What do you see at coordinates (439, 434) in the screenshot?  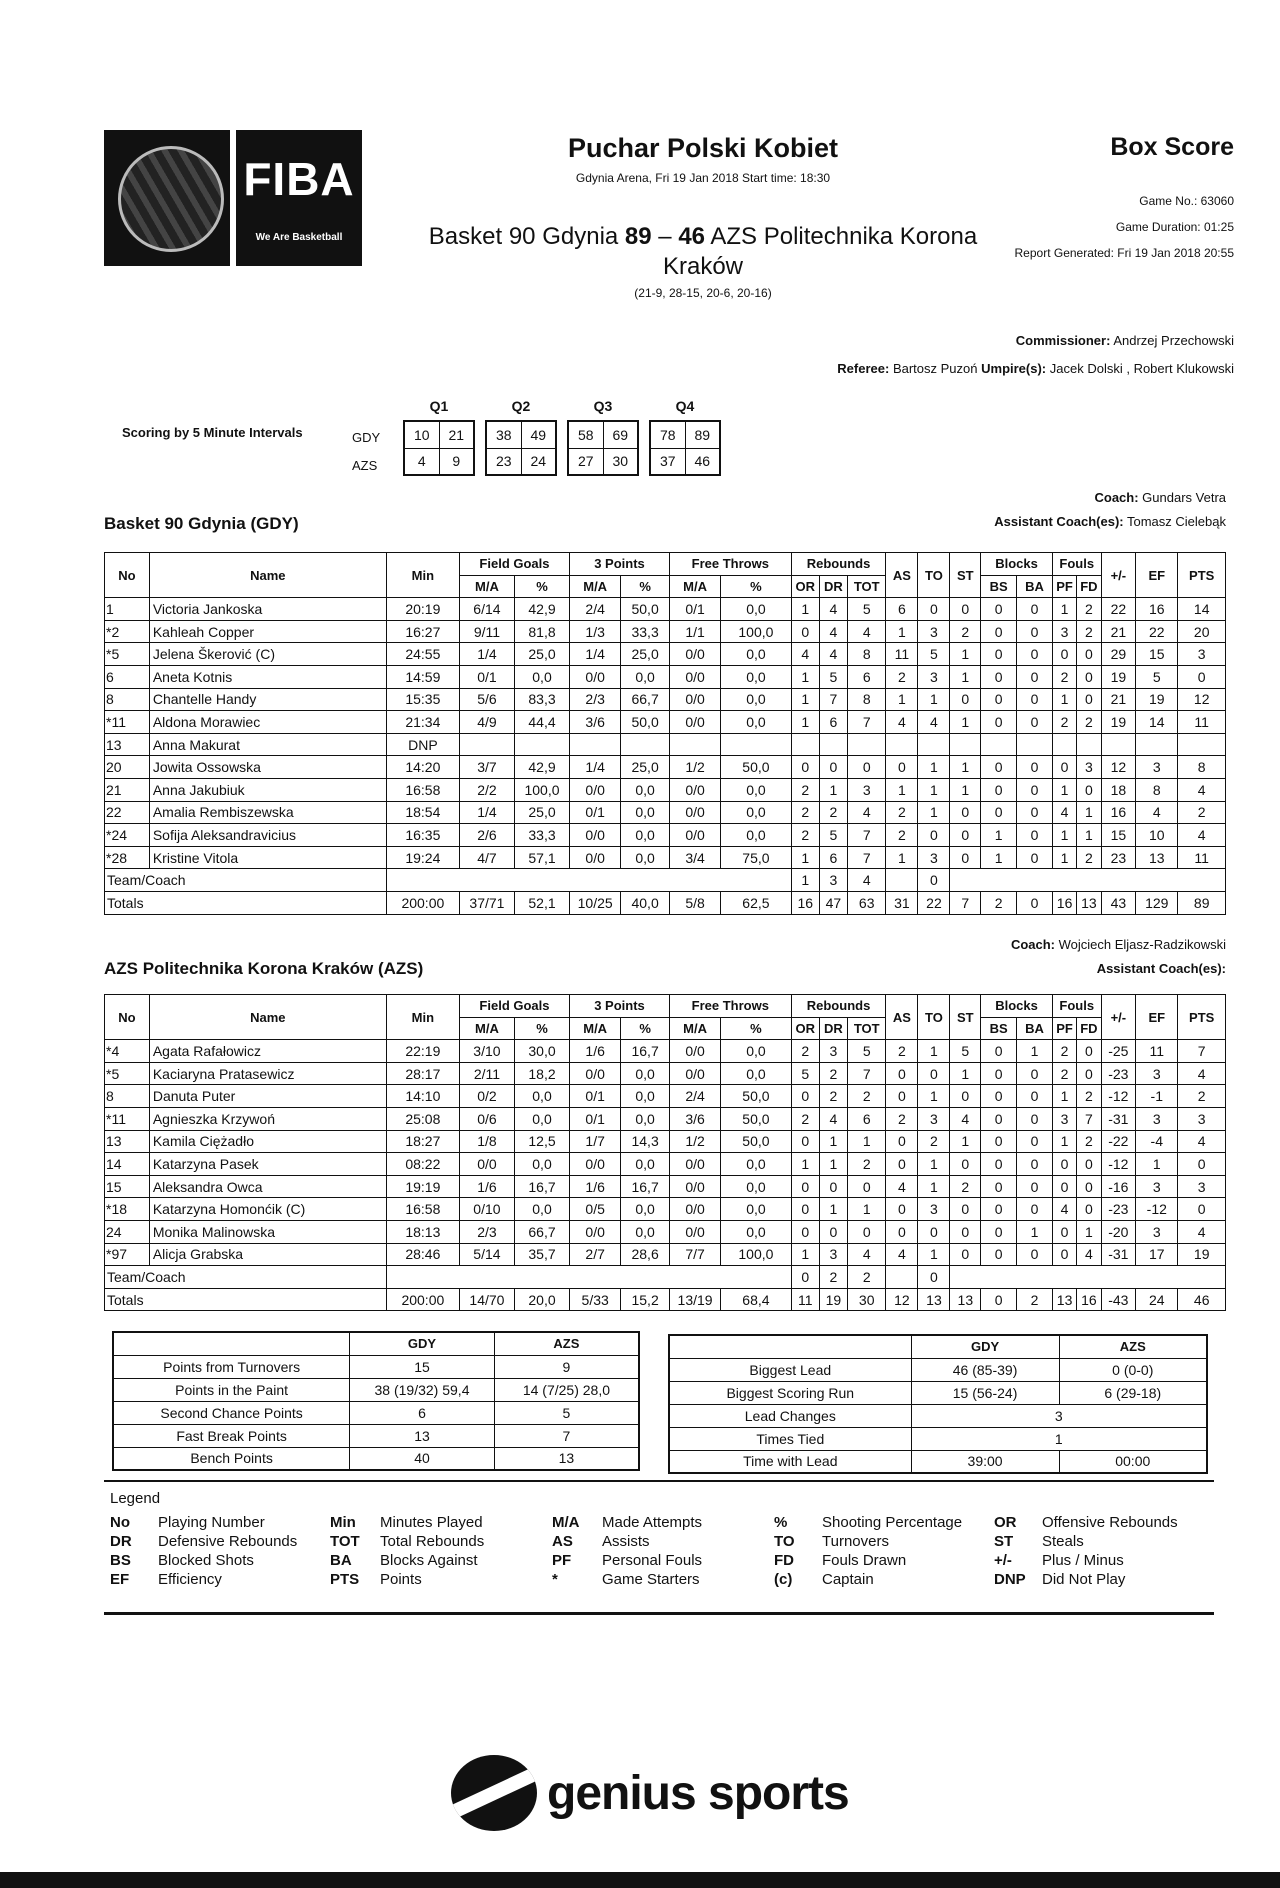 I see `interval-row: 10 21` at bounding box center [439, 434].